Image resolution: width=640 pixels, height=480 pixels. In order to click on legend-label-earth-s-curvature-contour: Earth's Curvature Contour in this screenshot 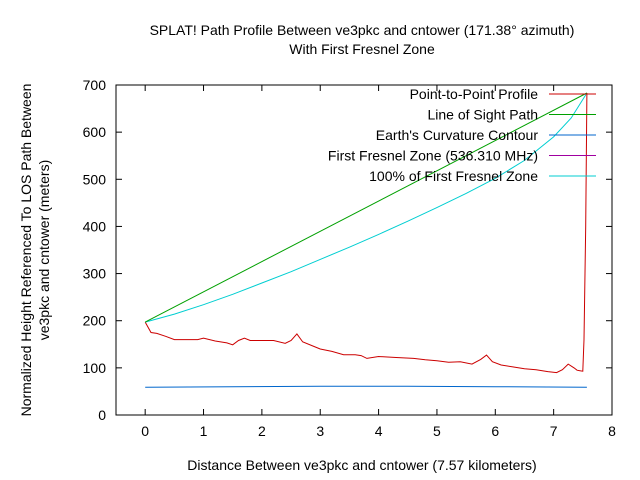, I will do `click(457, 135)`.